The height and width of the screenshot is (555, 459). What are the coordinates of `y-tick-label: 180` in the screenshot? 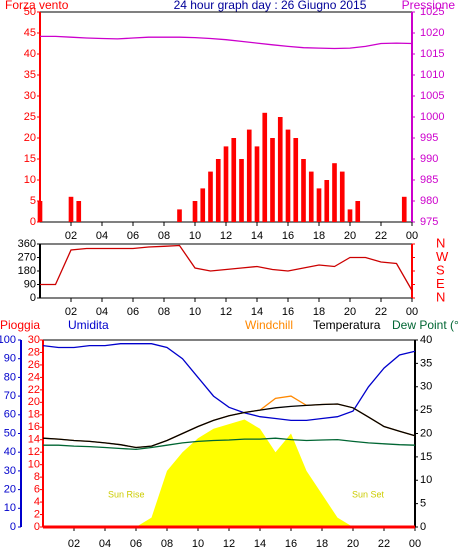 It's located at (27, 271).